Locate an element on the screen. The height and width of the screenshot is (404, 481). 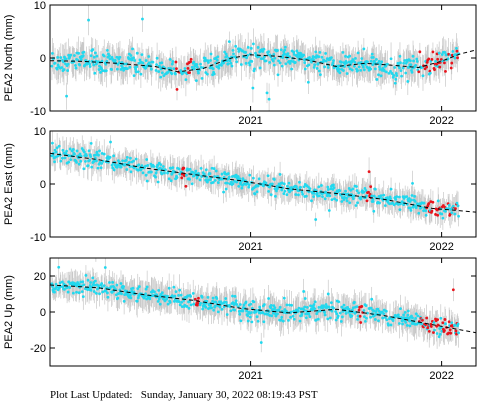
ylabel: PEA2 Up (mm) is located at coordinates (9, 312).